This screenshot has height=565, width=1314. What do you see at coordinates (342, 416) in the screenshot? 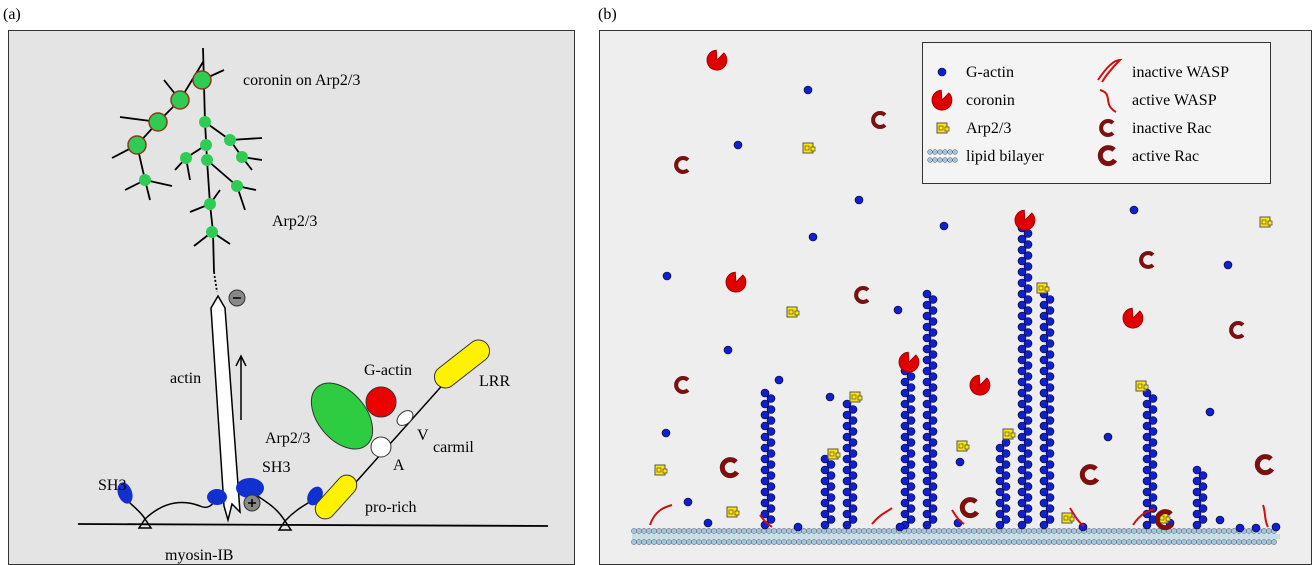
I see `arp-complex` at bounding box center [342, 416].